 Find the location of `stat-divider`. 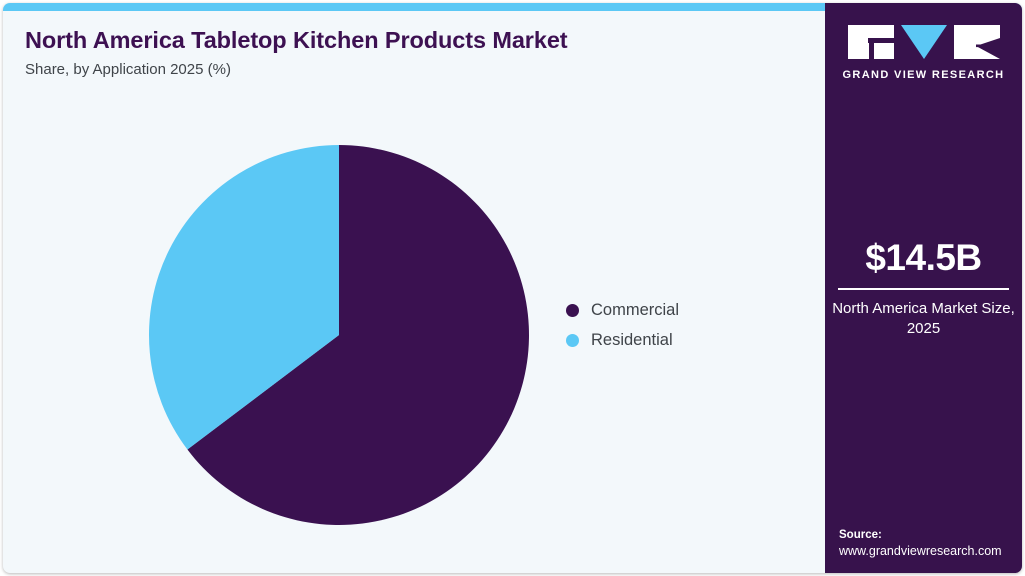

stat-divider is located at coordinates (923, 289).